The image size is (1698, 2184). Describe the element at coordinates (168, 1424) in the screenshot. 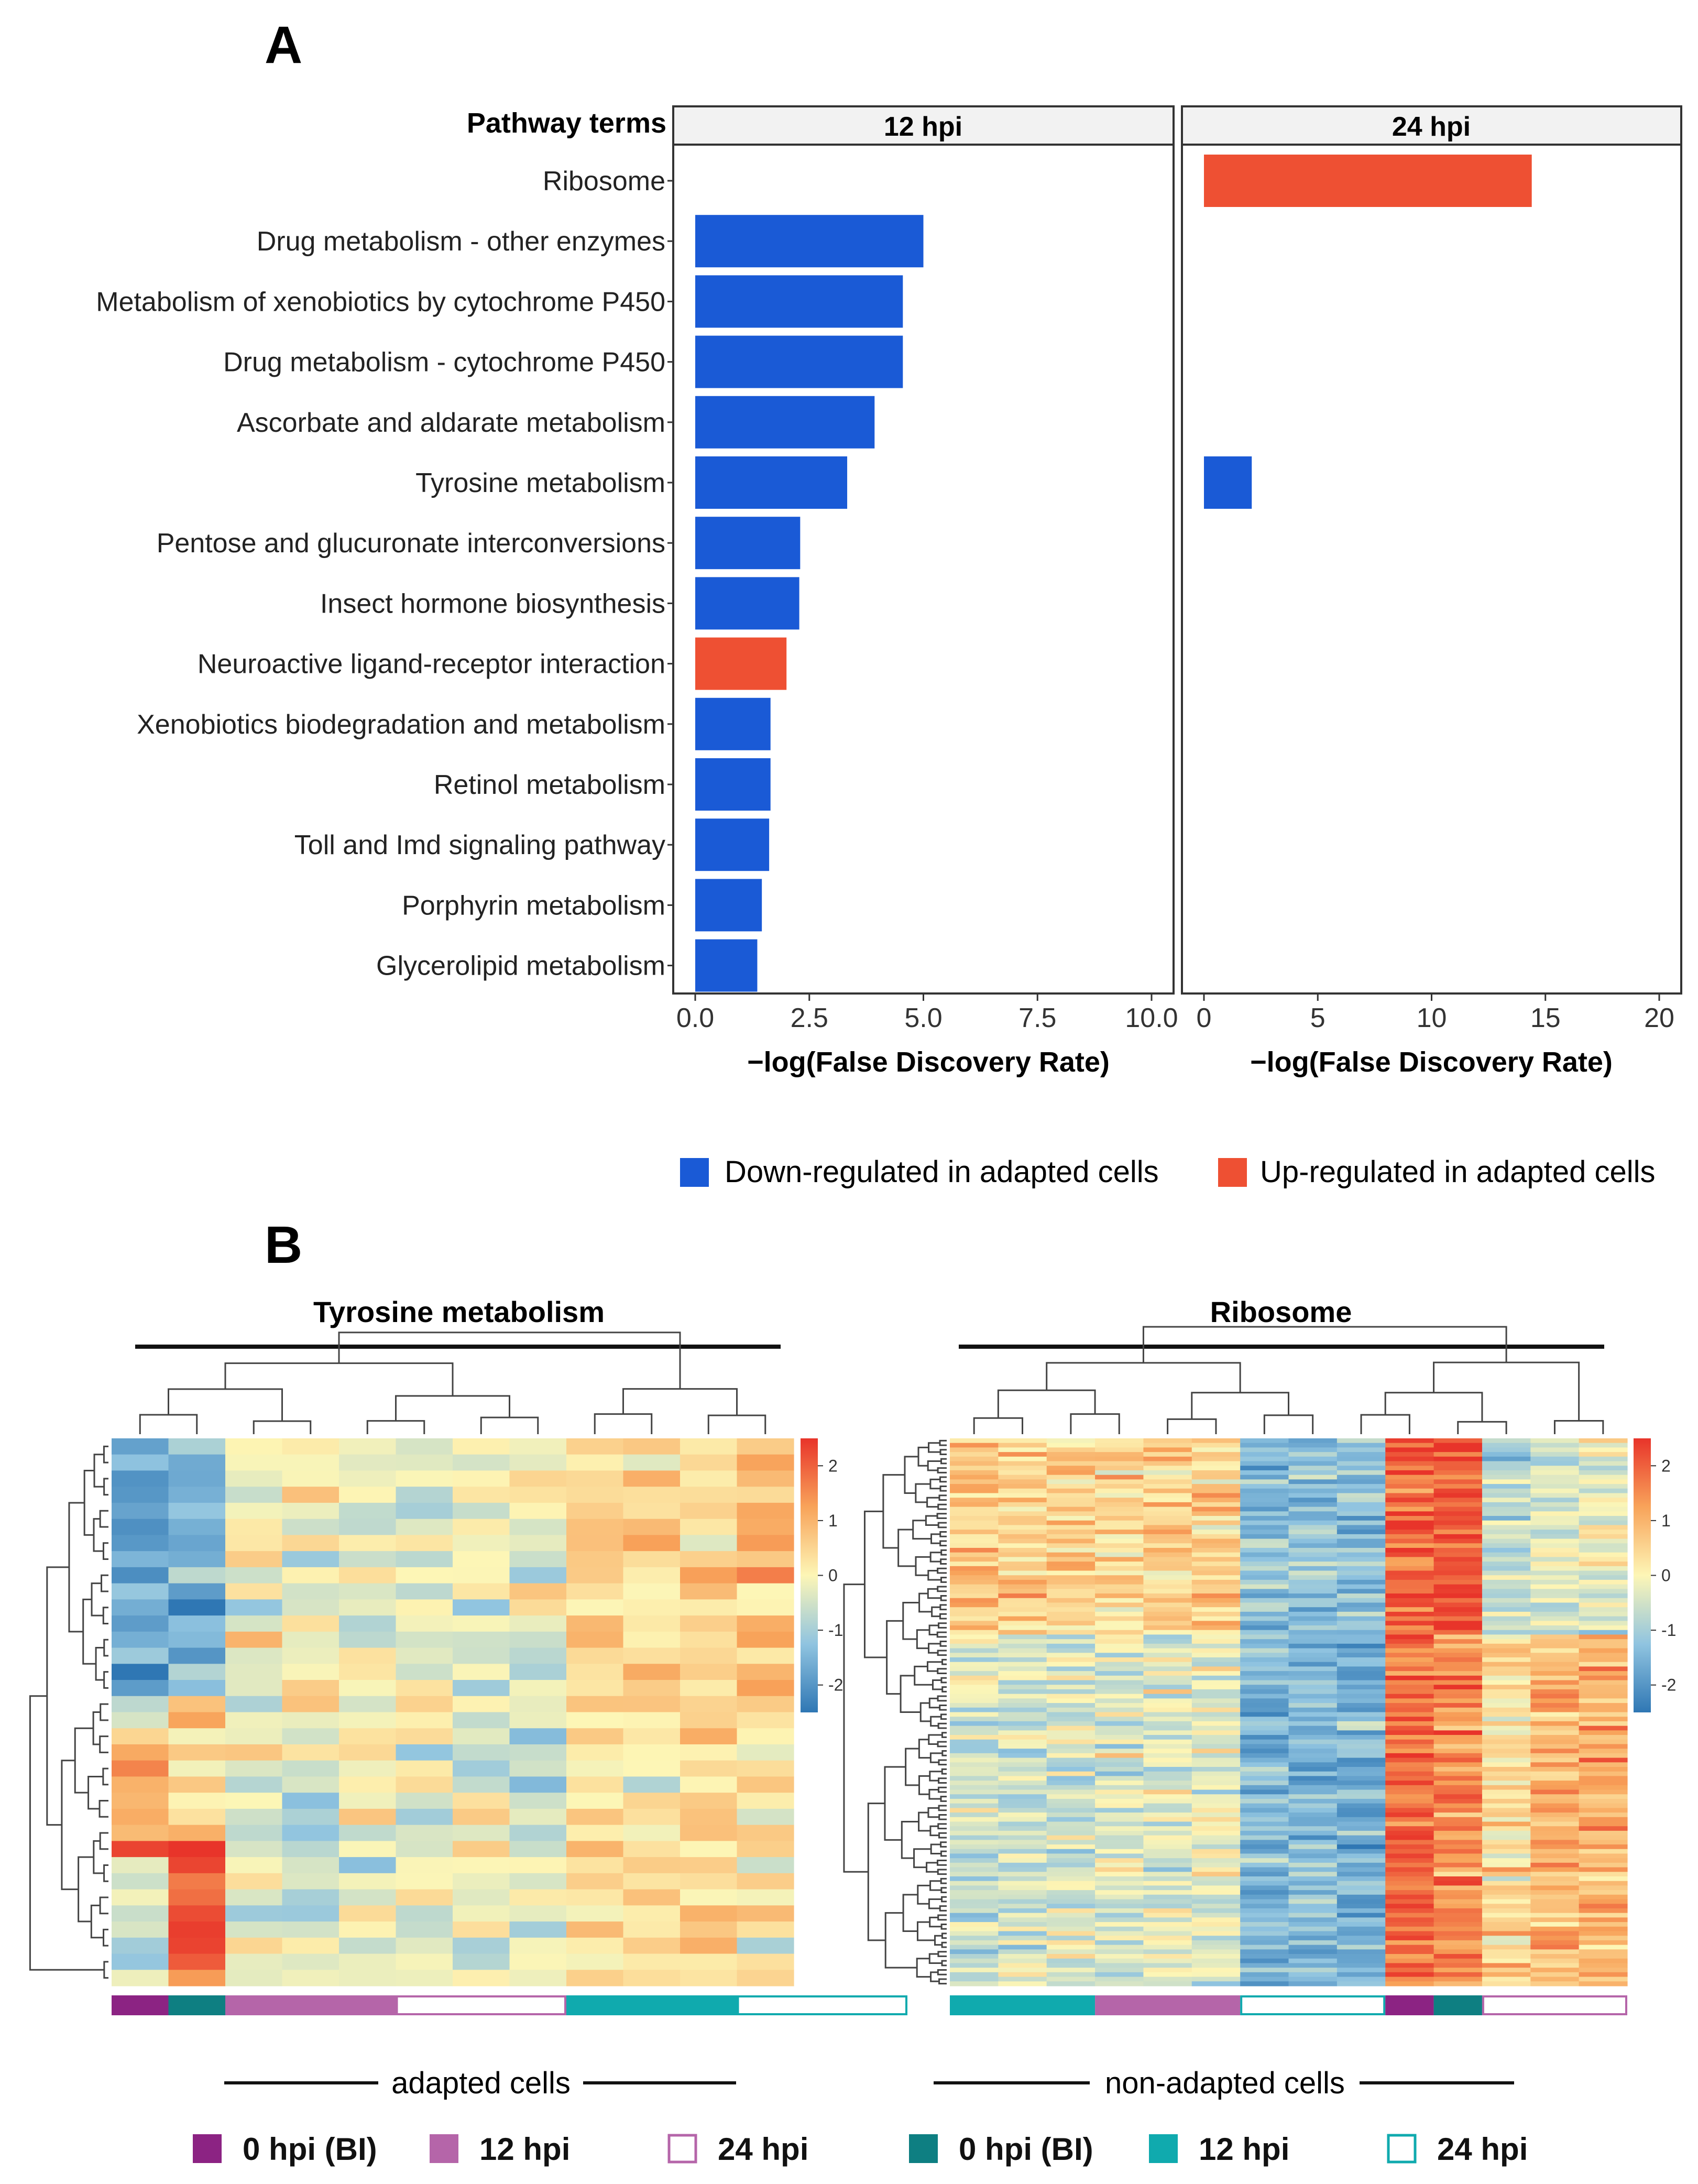

I see `col-dendro-tyrosine` at that location.